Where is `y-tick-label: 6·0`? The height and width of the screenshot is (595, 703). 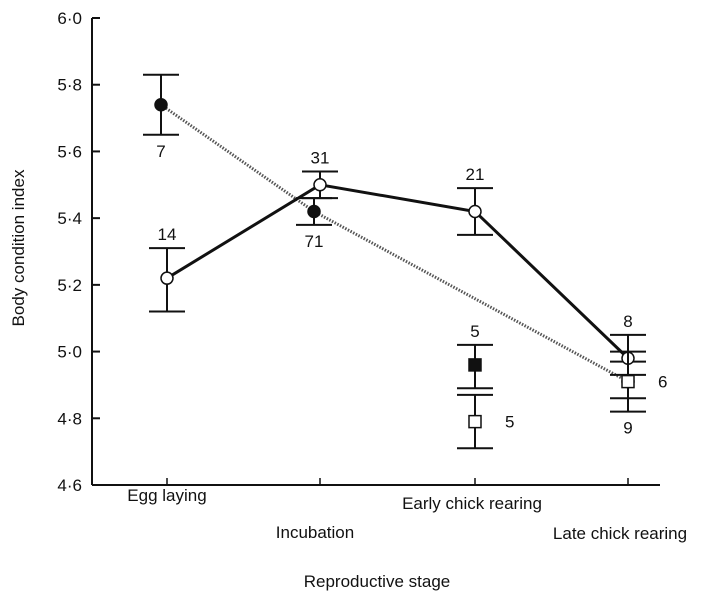 y-tick-label: 6·0 is located at coordinates (69, 18).